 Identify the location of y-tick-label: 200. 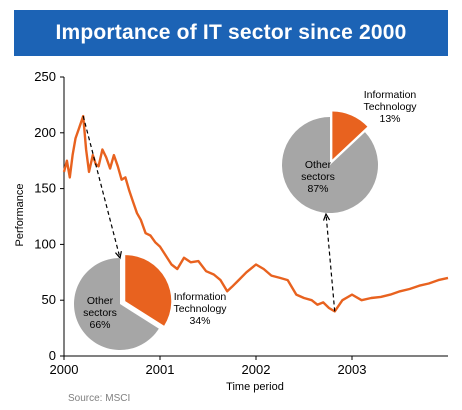
(45, 132).